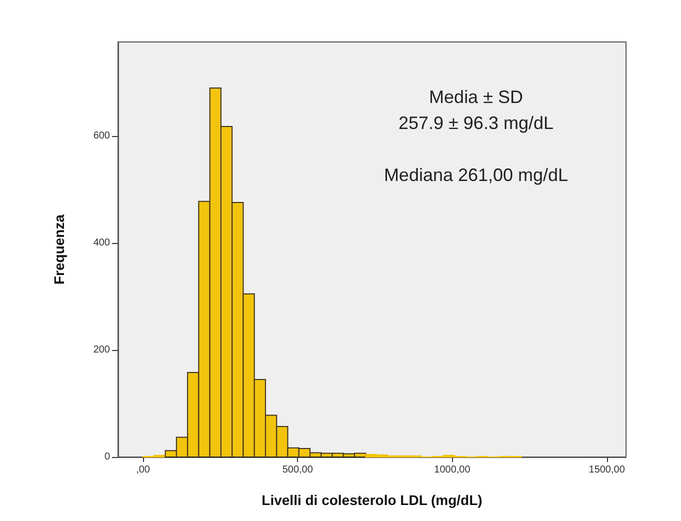  I want to click on y-tick-label: 600, so click(101, 136).